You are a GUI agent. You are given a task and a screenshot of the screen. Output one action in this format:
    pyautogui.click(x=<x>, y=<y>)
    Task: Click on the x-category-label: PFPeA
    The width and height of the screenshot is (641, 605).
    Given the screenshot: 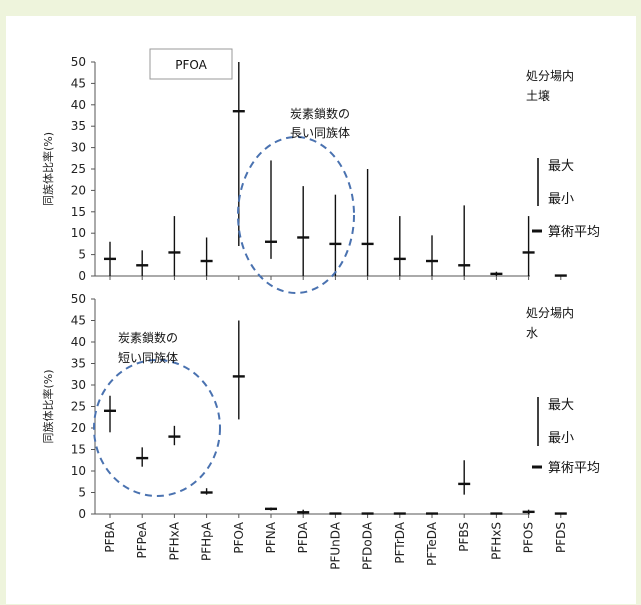 What is the action you would take?
    pyautogui.click(x=142, y=539)
    